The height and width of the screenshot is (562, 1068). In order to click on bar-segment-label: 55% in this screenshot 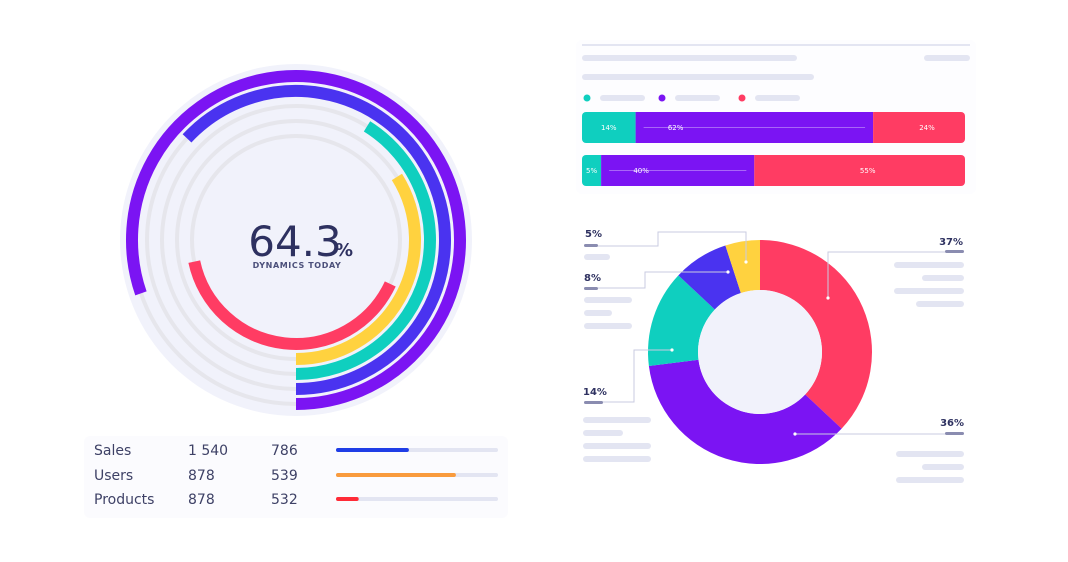, I will do `click(868, 171)`.